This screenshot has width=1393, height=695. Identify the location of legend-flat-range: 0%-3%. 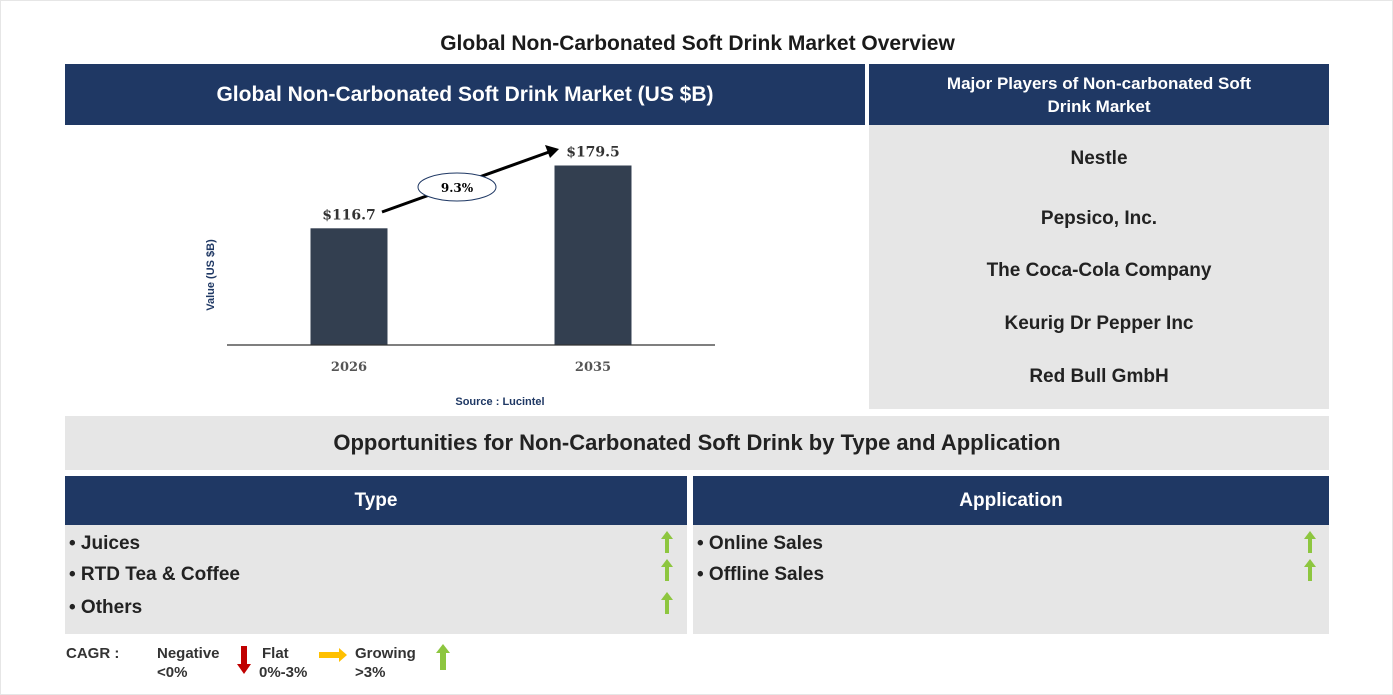
(283, 672).